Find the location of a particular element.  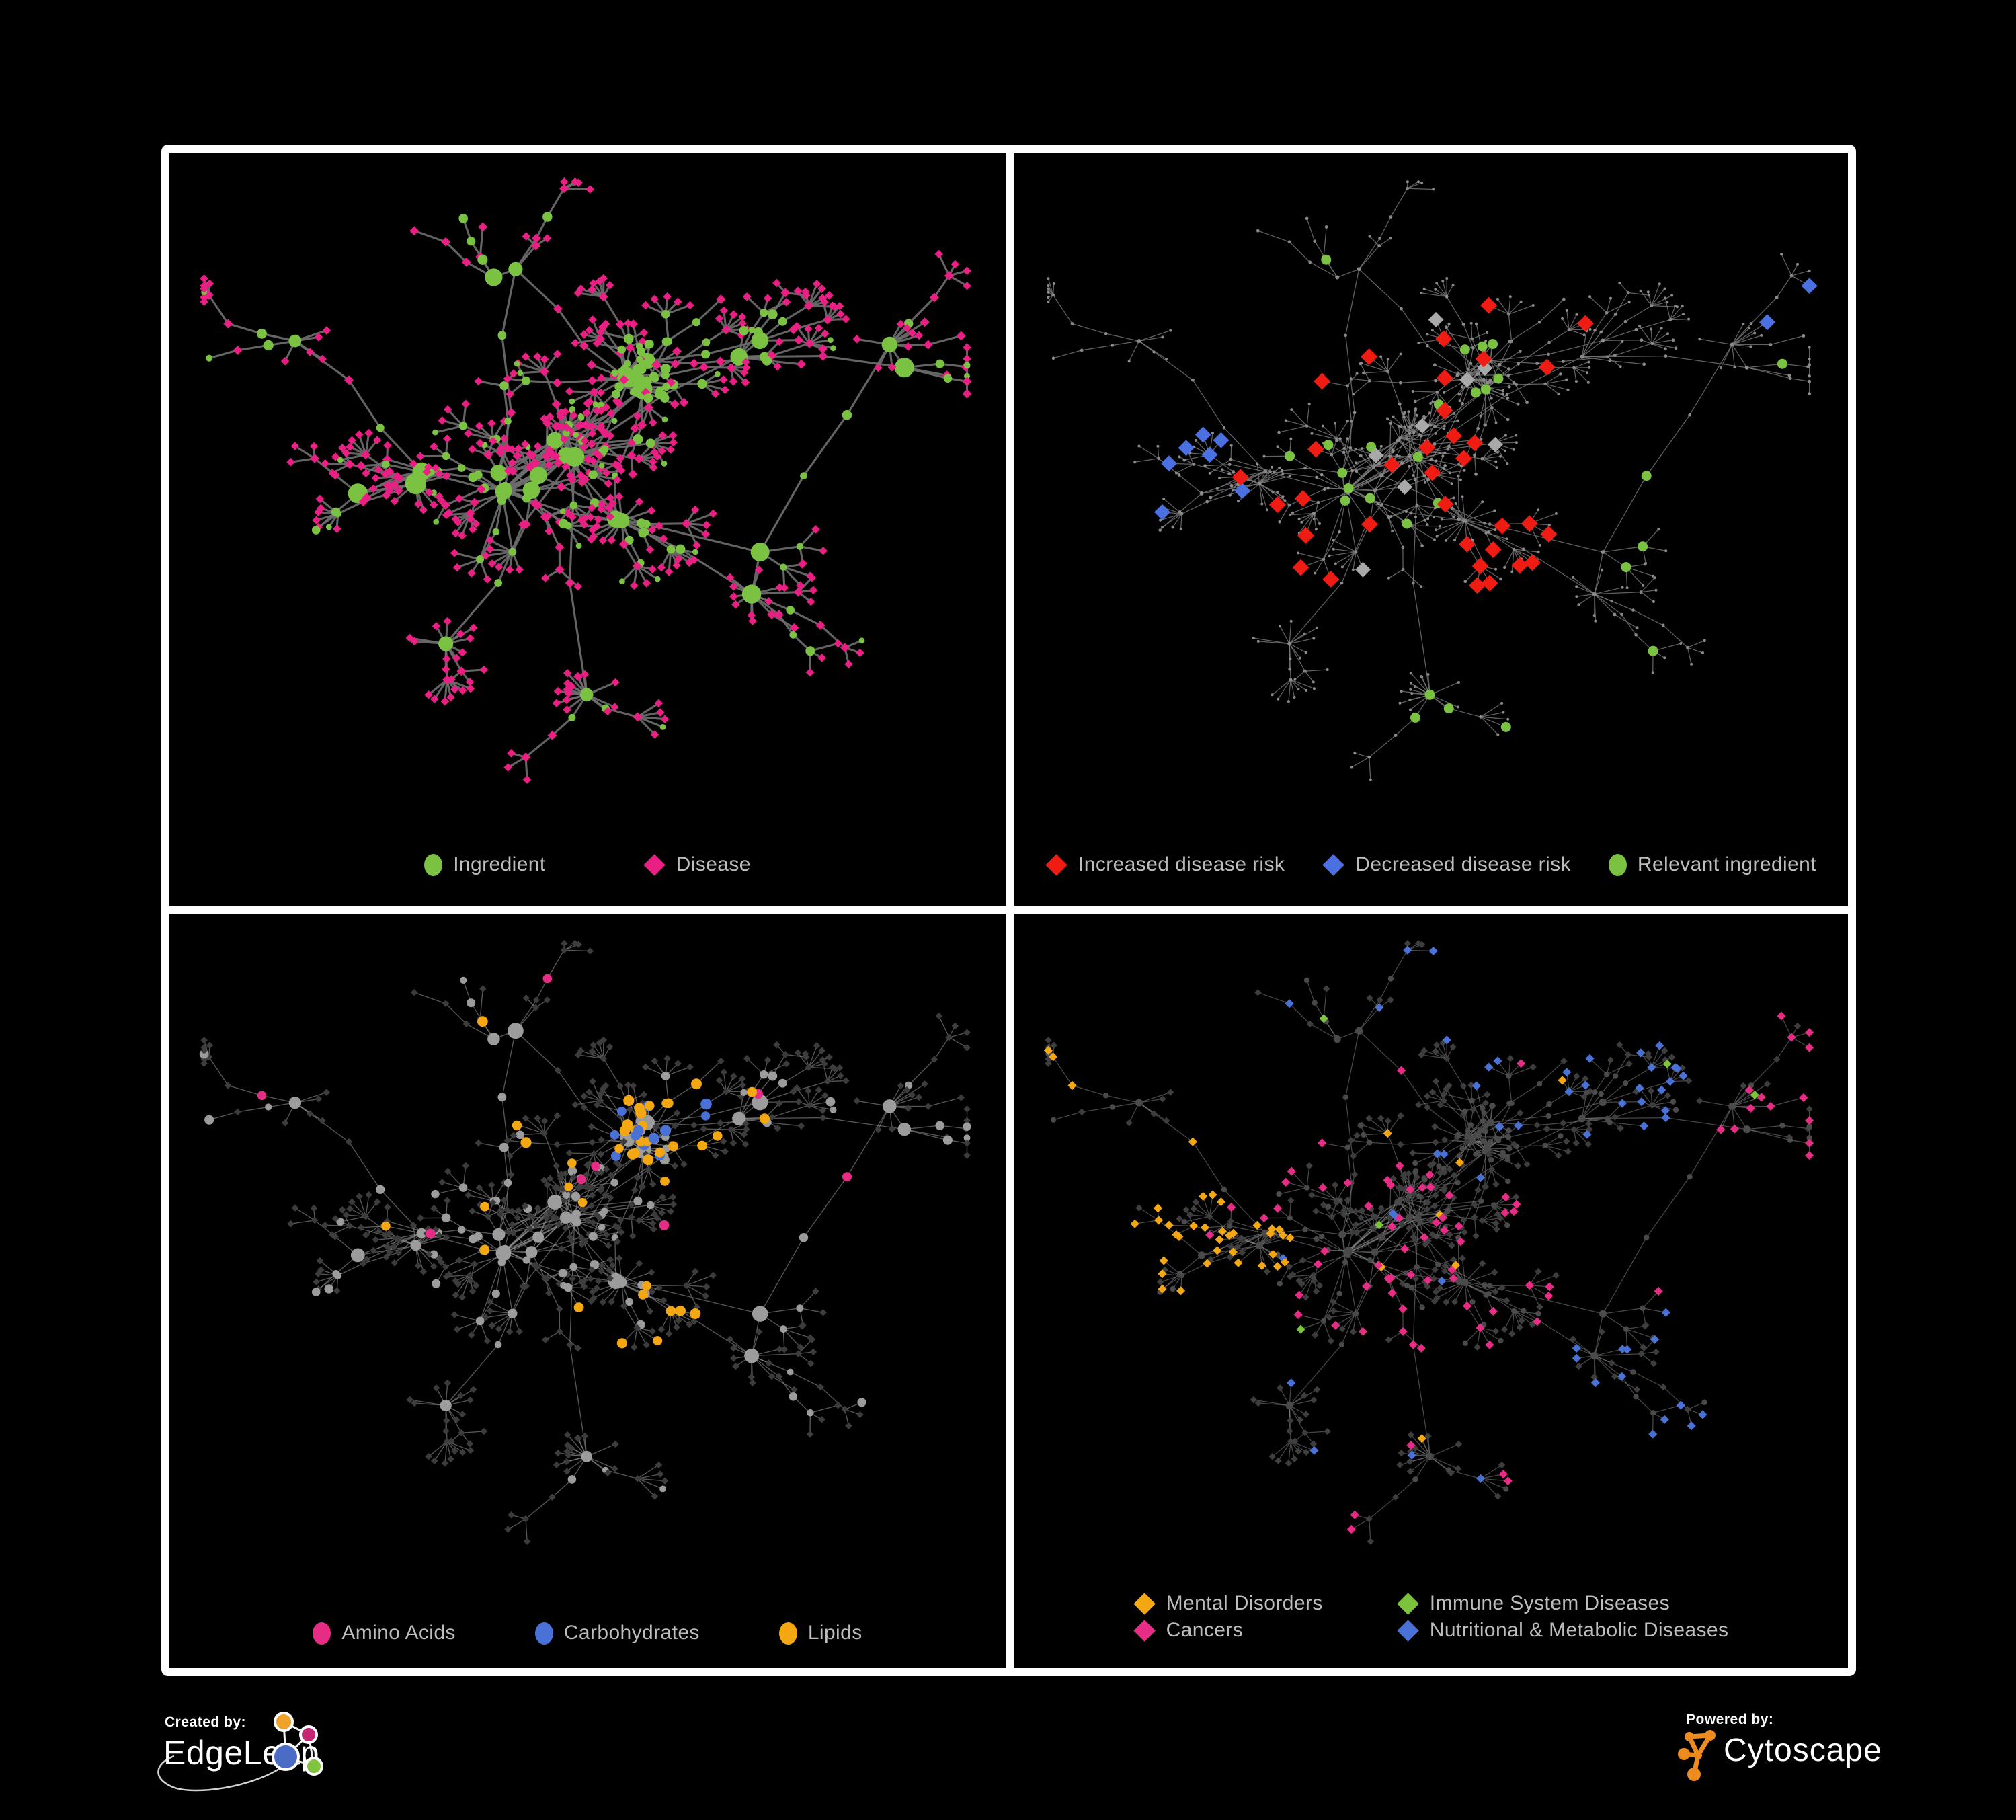

legend-label: Cancers is located at coordinates (1205, 1630).